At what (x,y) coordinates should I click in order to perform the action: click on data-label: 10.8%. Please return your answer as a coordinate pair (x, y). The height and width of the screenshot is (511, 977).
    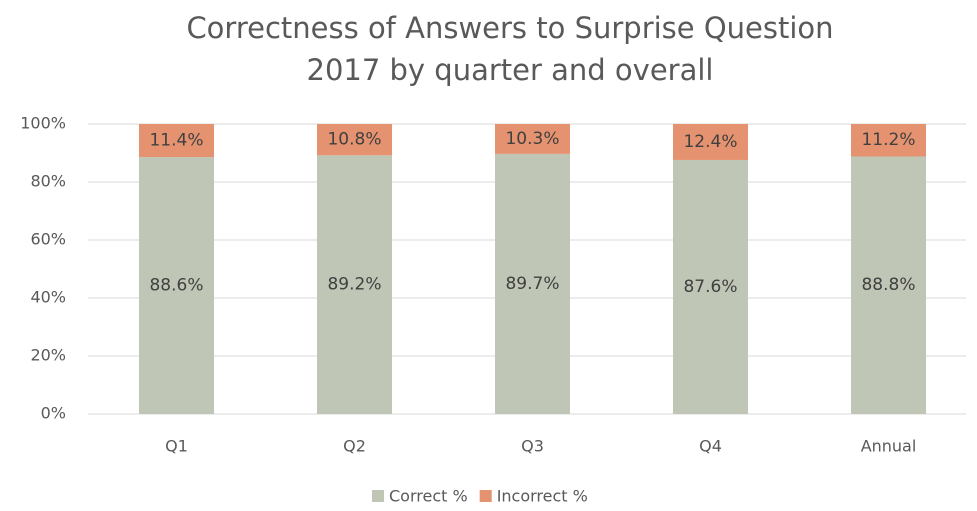
    Looking at the image, I should click on (354, 140).